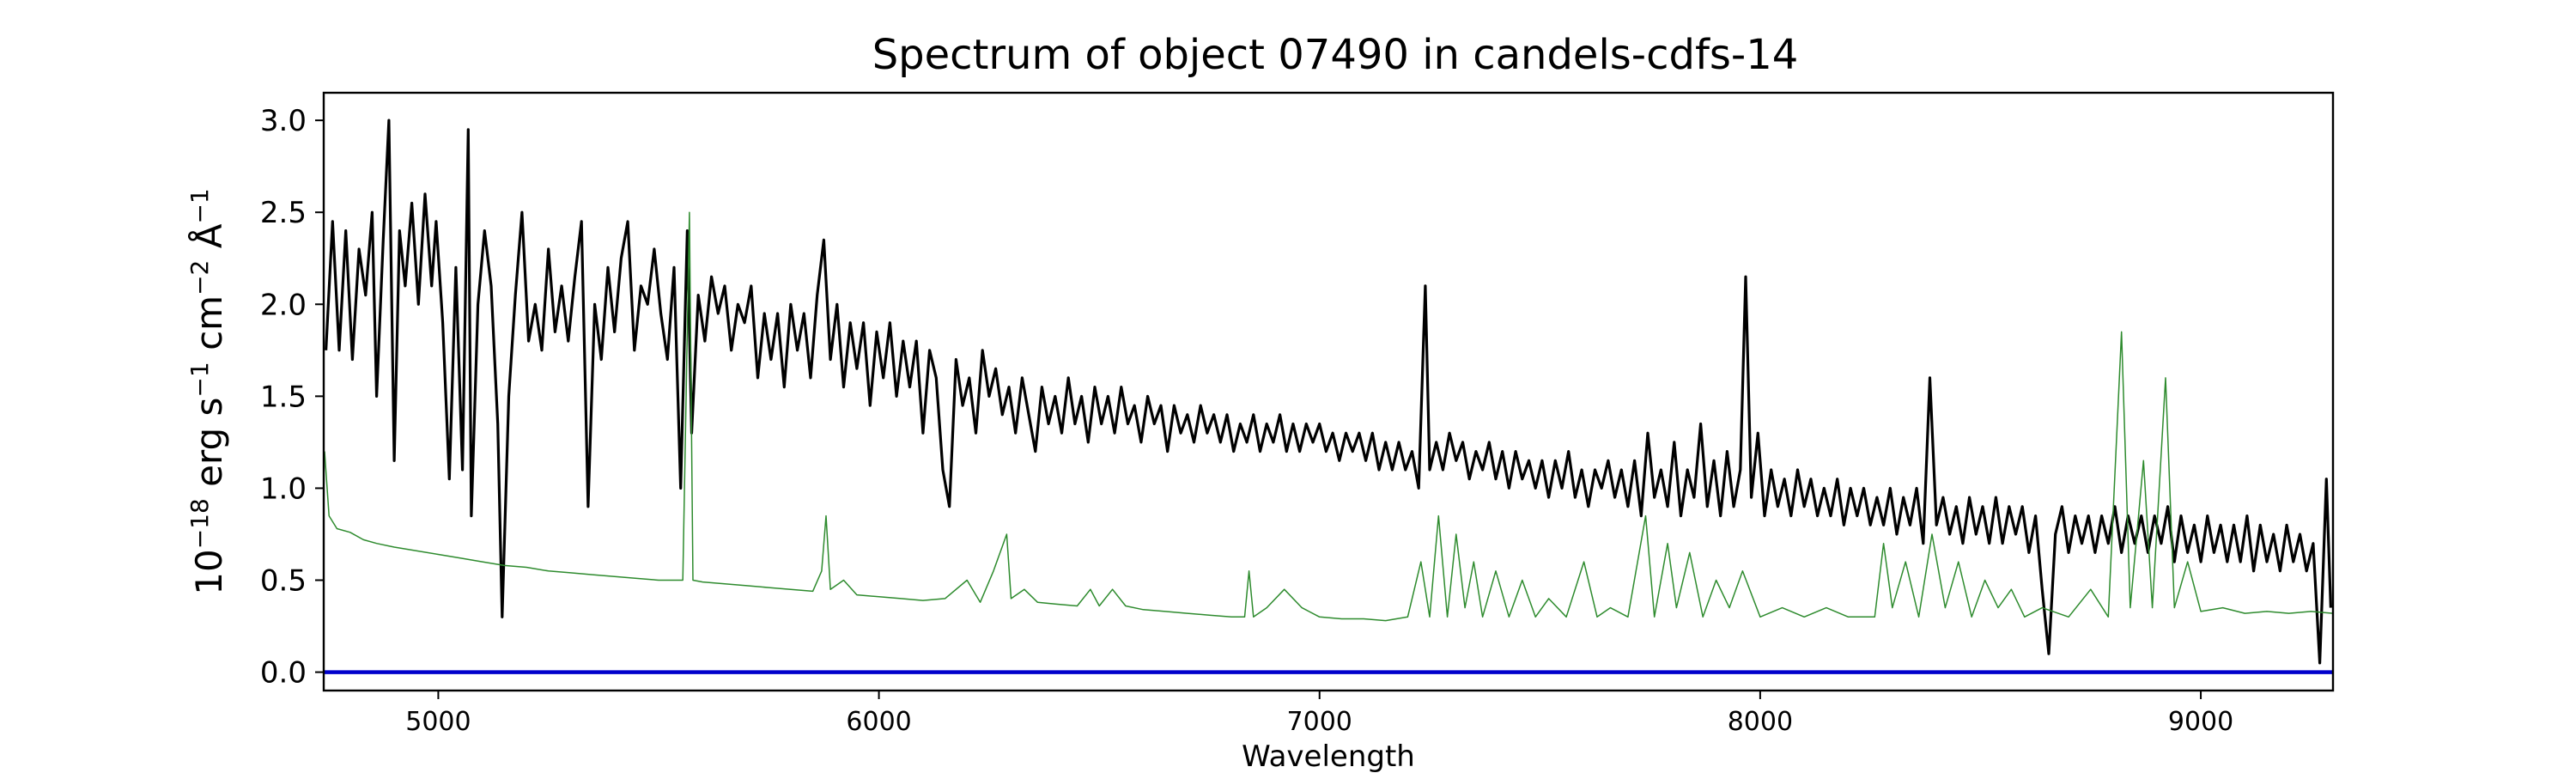 This screenshot has height=773, width=2576. What do you see at coordinates (283, 121) in the screenshot?
I see `y-tick-label: 3.0` at bounding box center [283, 121].